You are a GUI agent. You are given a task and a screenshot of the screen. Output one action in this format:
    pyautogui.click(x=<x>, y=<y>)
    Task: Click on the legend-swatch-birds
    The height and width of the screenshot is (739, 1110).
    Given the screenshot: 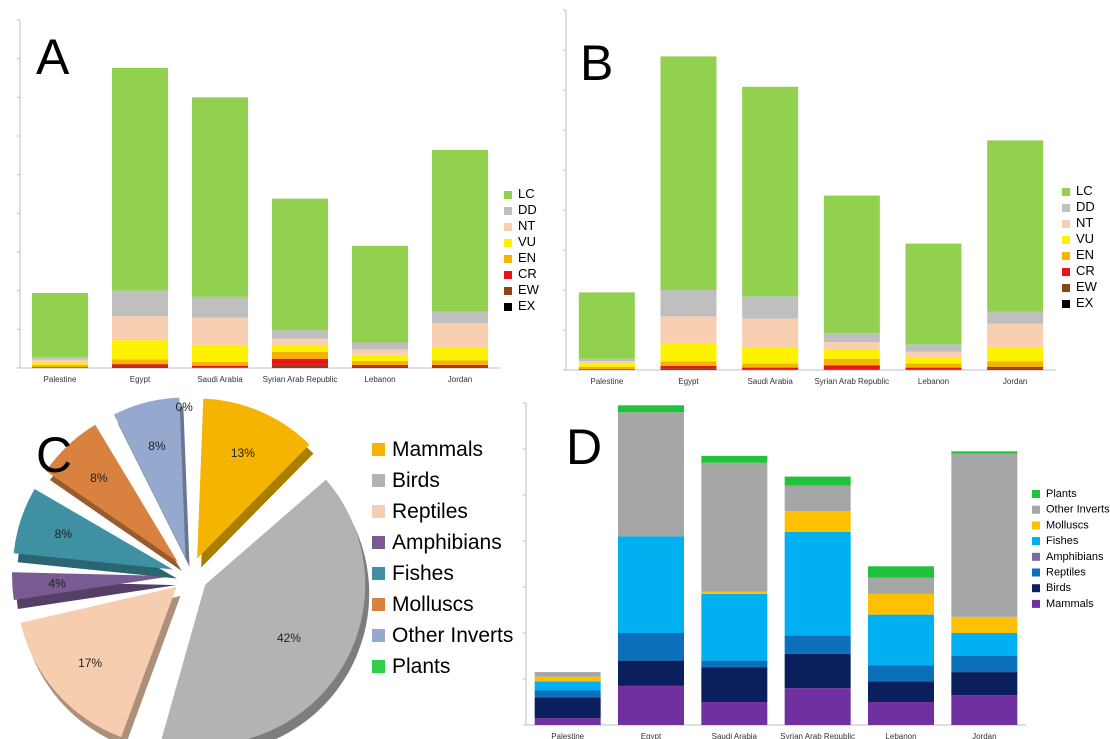 What is the action you would take?
    pyautogui.click(x=378, y=480)
    